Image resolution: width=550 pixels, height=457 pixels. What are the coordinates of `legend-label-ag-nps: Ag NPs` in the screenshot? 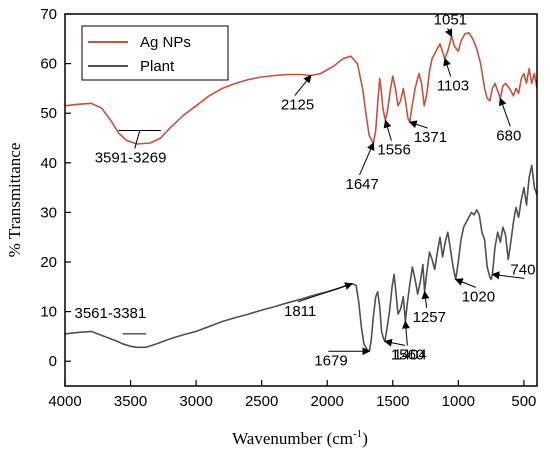 It's located at (165, 42).